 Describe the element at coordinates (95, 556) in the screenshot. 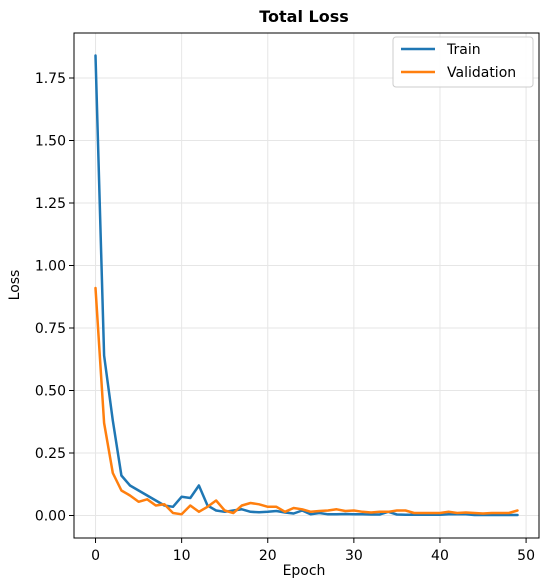

I see `x-tick-label: 0` at that location.